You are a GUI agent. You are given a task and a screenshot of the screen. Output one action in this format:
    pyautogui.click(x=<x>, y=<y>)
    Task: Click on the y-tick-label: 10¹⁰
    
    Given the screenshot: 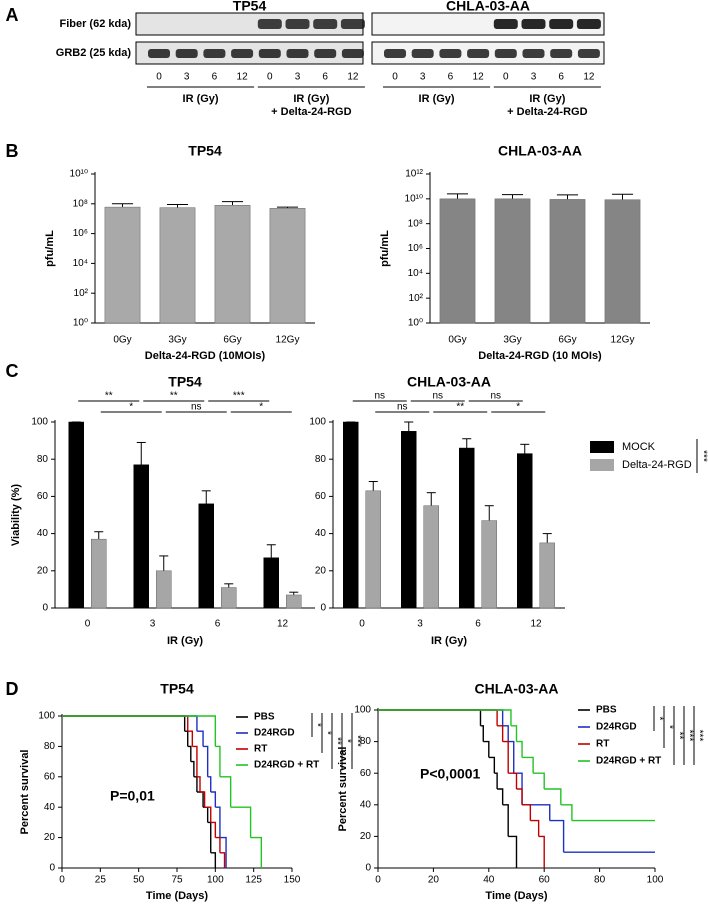 What is the action you would take?
    pyautogui.click(x=79, y=174)
    